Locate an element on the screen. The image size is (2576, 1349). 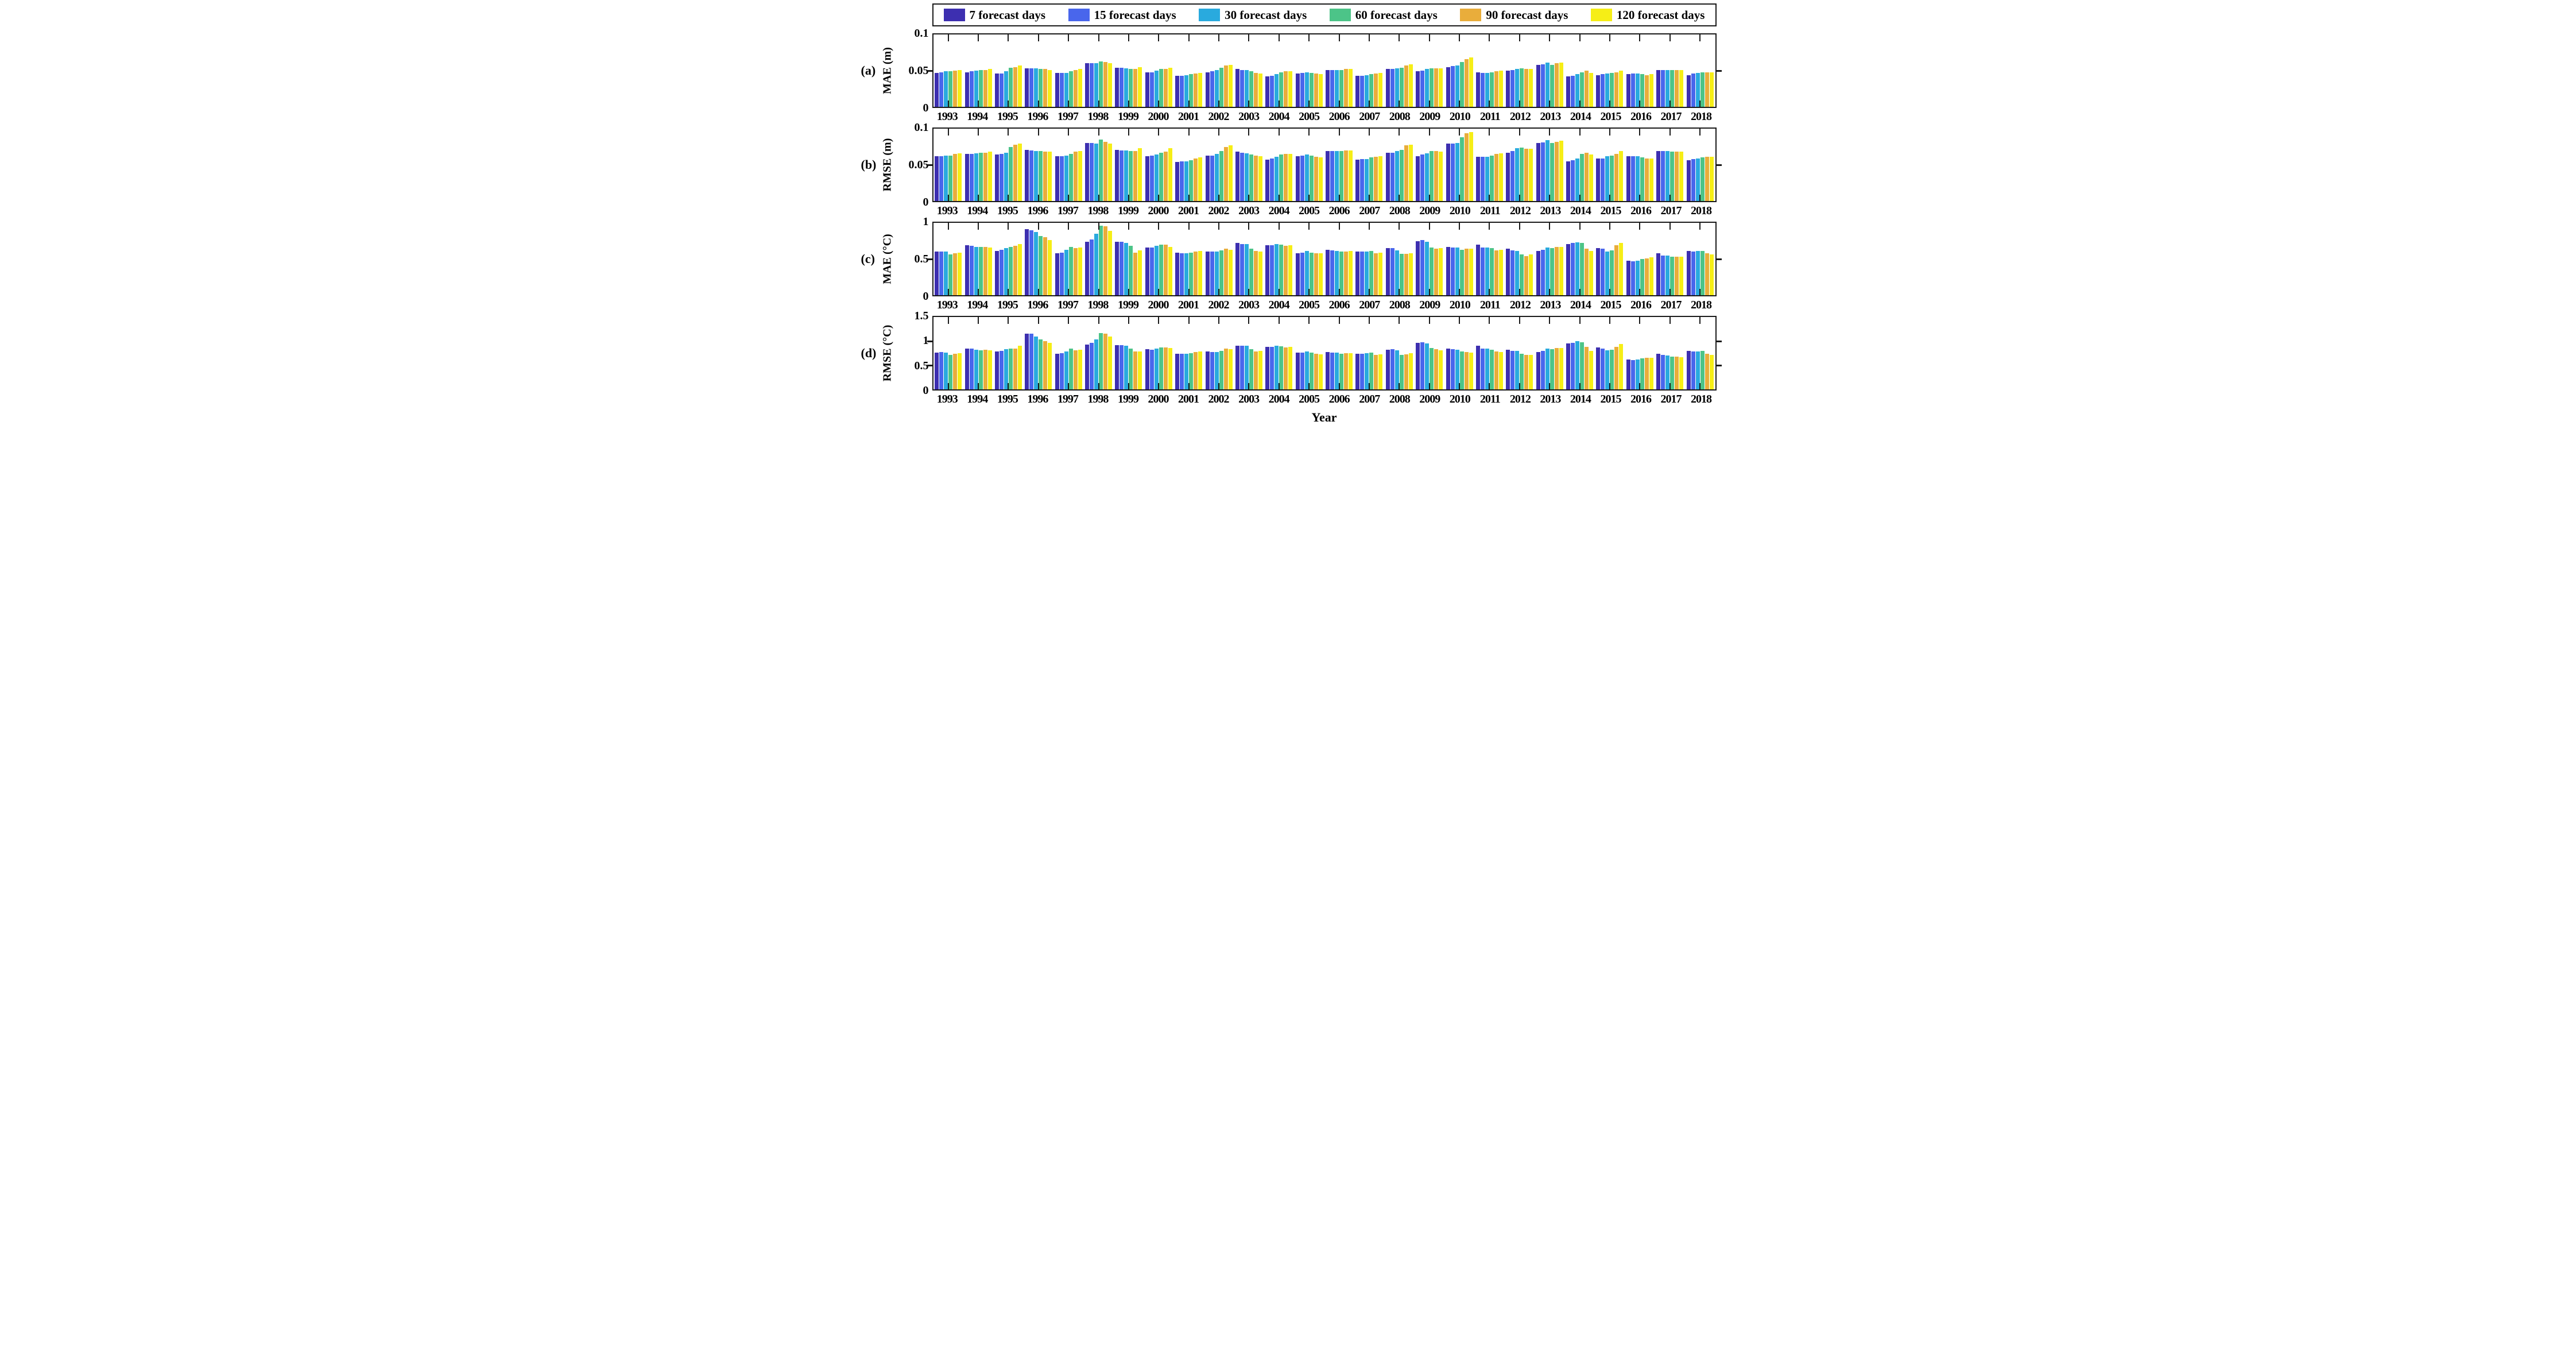
bar-2006-15d is located at coordinates (1332, 88).